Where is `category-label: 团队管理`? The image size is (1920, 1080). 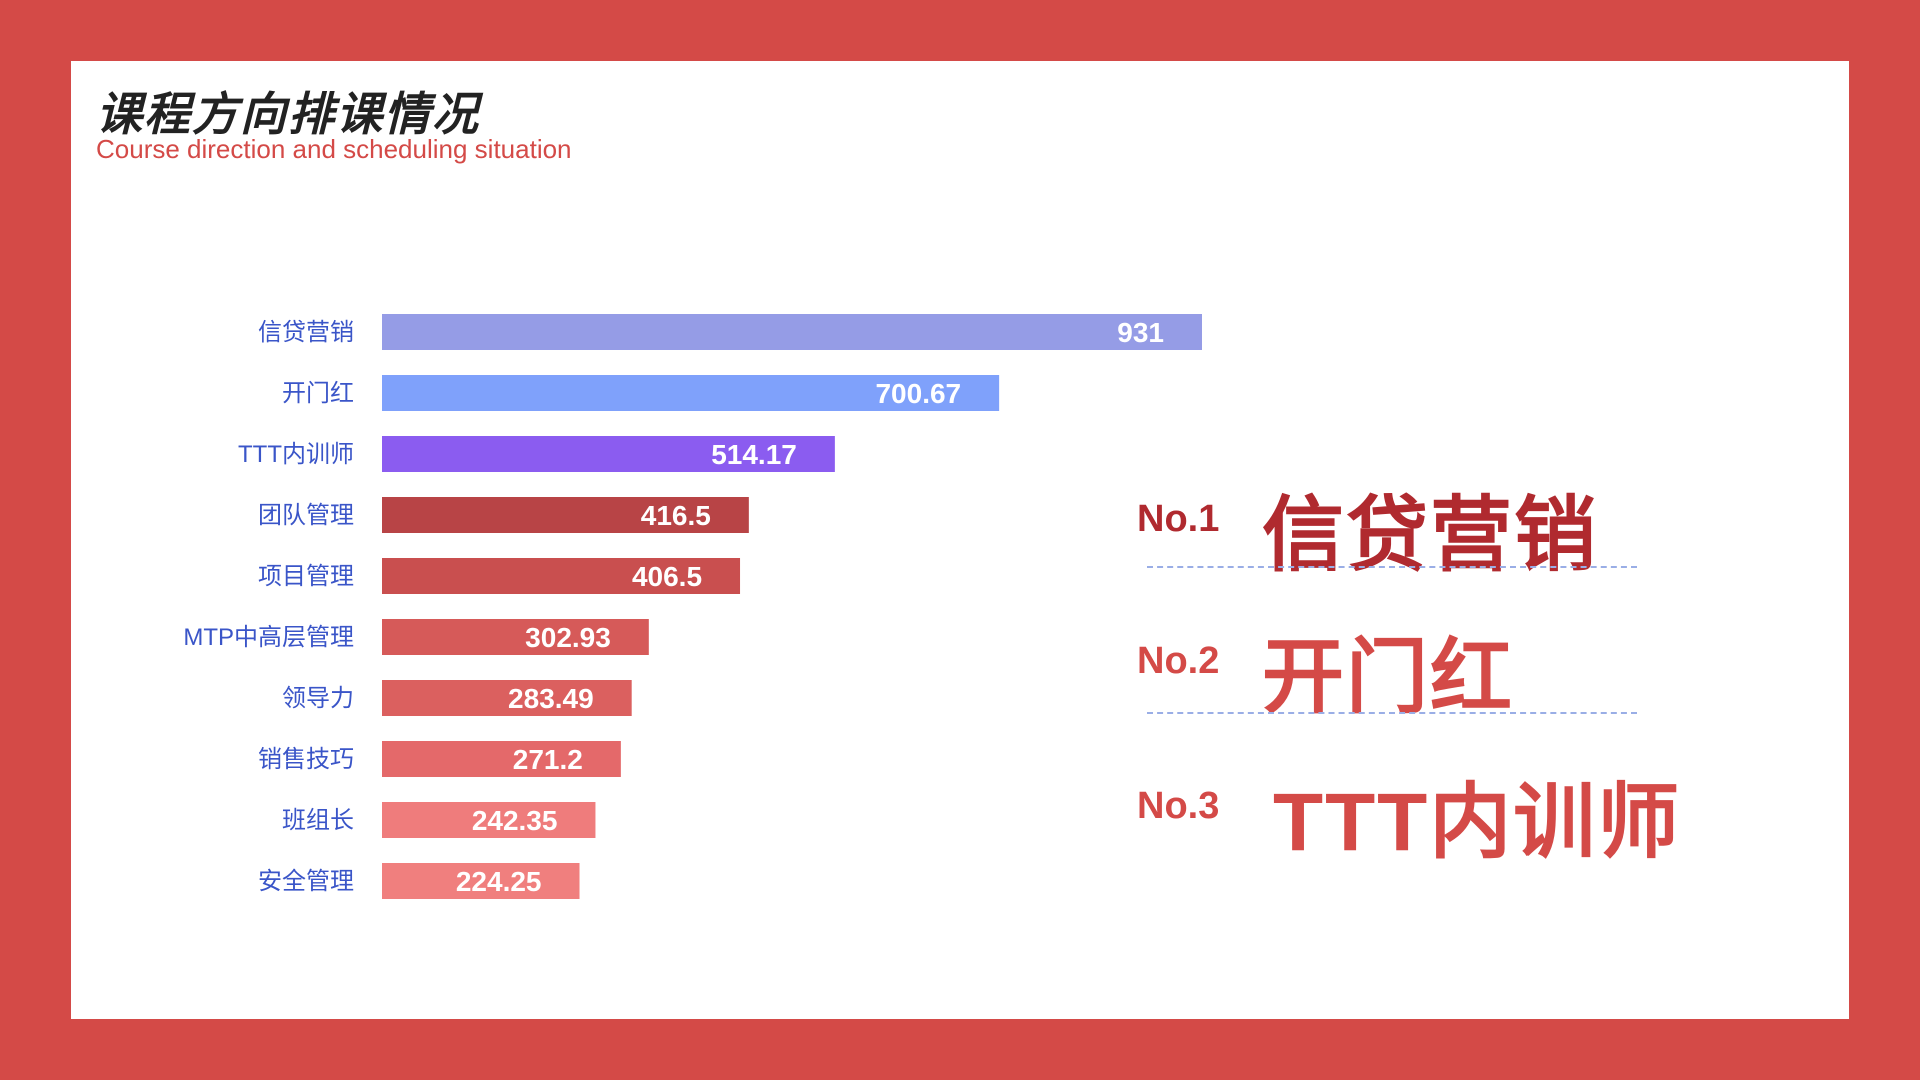
category-label: 团队管理 is located at coordinates (306, 515).